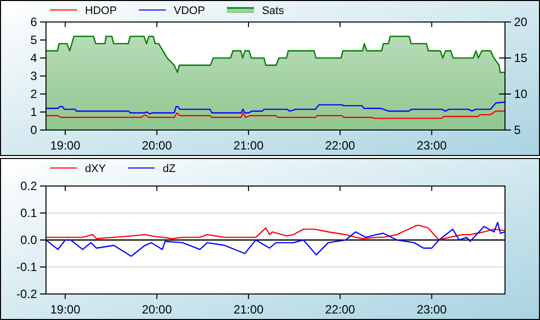  What do you see at coordinates (189, 11) in the screenshot?
I see `legend-label: VDOP` at bounding box center [189, 11].